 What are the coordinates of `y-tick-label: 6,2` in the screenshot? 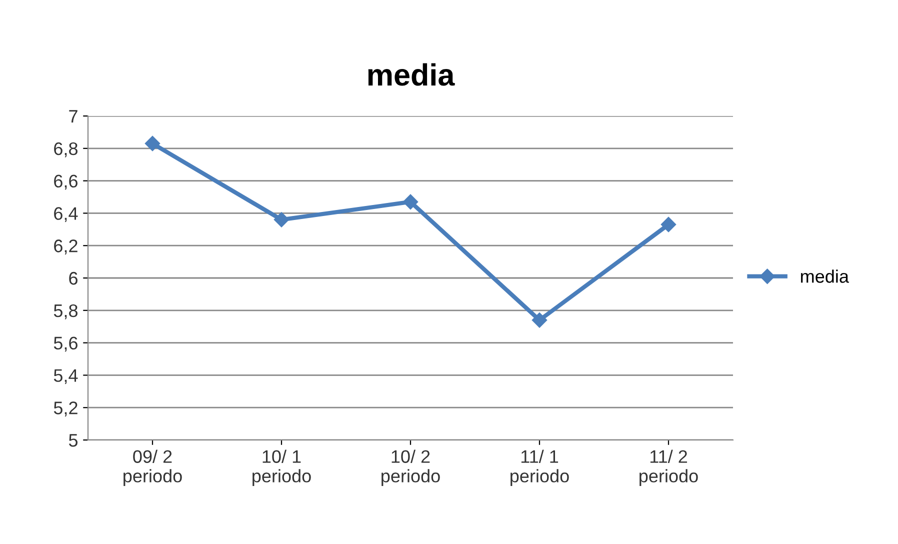 It's located at (66, 247).